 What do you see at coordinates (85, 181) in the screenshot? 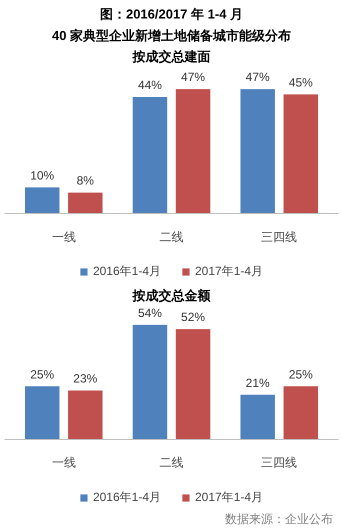
I see `data-label: 8%` at bounding box center [85, 181].